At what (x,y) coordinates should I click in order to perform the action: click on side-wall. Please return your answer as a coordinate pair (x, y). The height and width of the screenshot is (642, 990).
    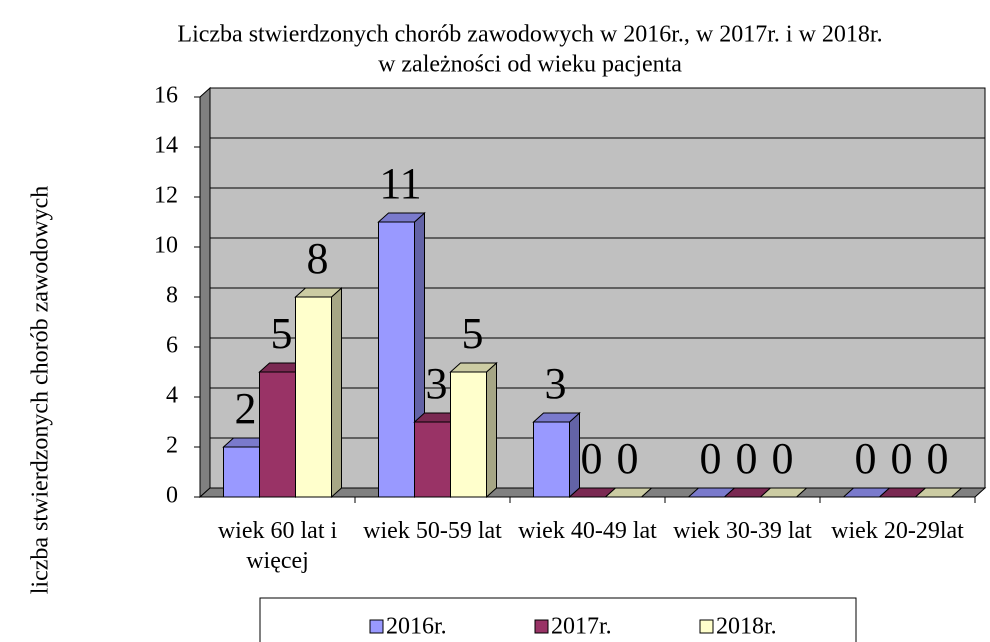
    Looking at the image, I should click on (205, 292).